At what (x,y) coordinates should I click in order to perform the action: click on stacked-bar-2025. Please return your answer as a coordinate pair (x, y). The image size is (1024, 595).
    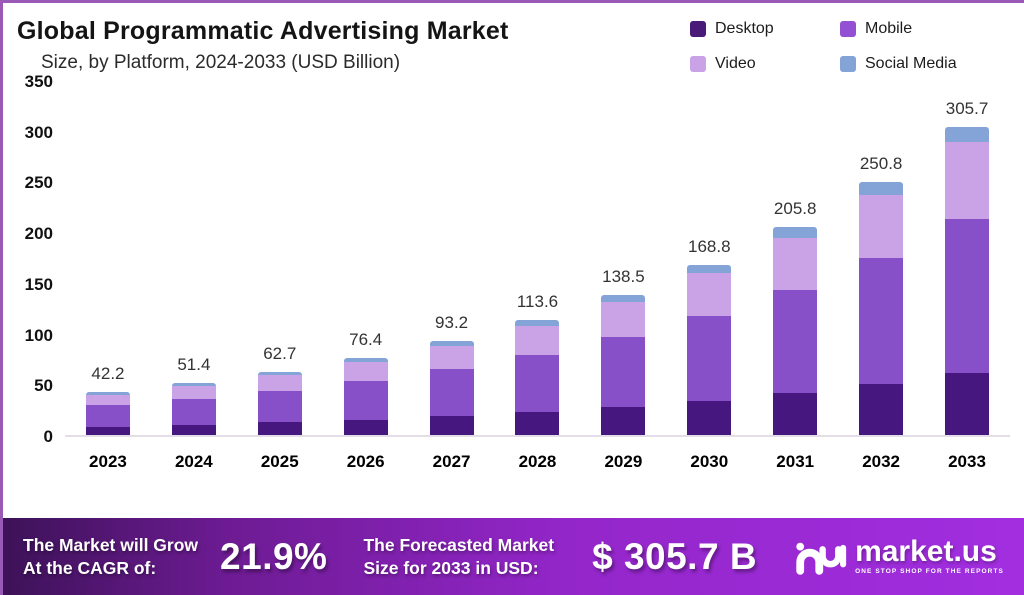
    Looking at the image, I should click on (279, 403).